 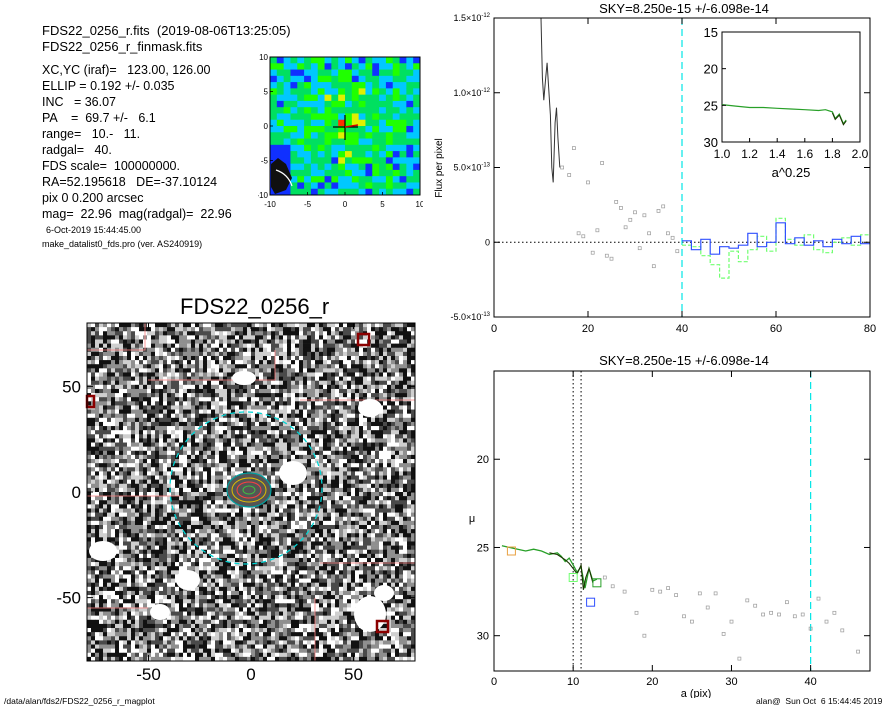 What do you see at coordinates (860, 154) in the screenshot?
I see `inset-xtick: 2.0` at bounding box center [860, 154].